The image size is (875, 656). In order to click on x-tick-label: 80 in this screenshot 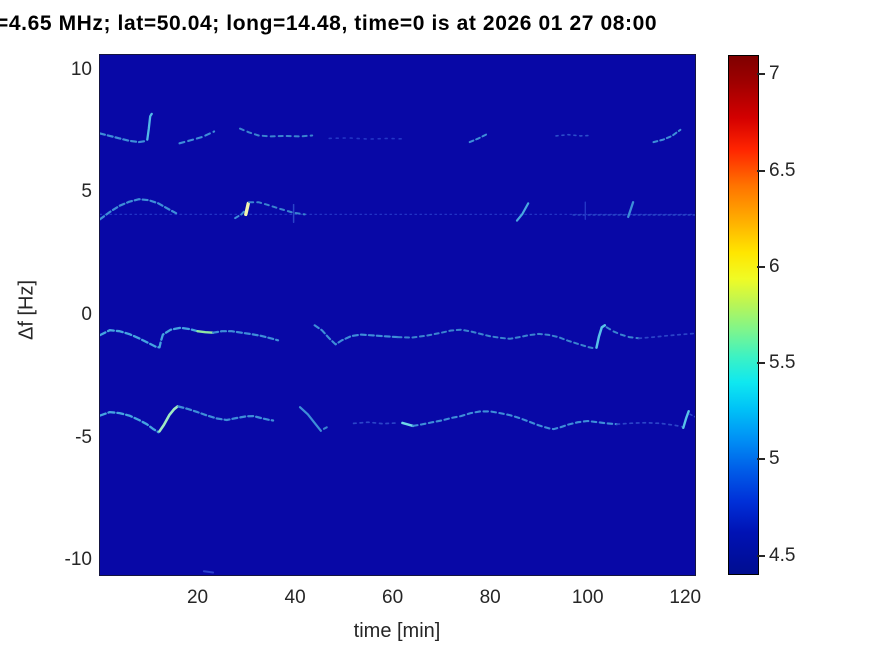, I will do `click(490, 597)`.